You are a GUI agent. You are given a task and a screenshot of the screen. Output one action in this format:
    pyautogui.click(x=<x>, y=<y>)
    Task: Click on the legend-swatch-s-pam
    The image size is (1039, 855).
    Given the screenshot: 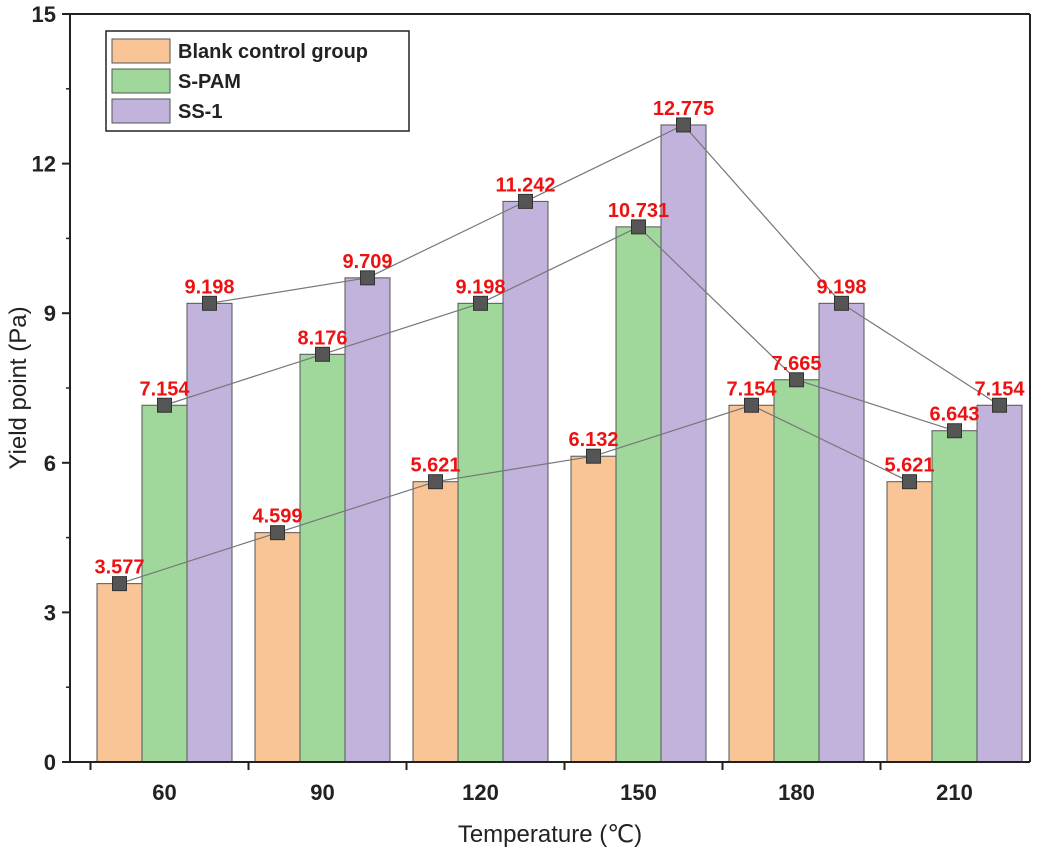 What is the action you would take?
    pyautogui.click(x=141, y=81)
    